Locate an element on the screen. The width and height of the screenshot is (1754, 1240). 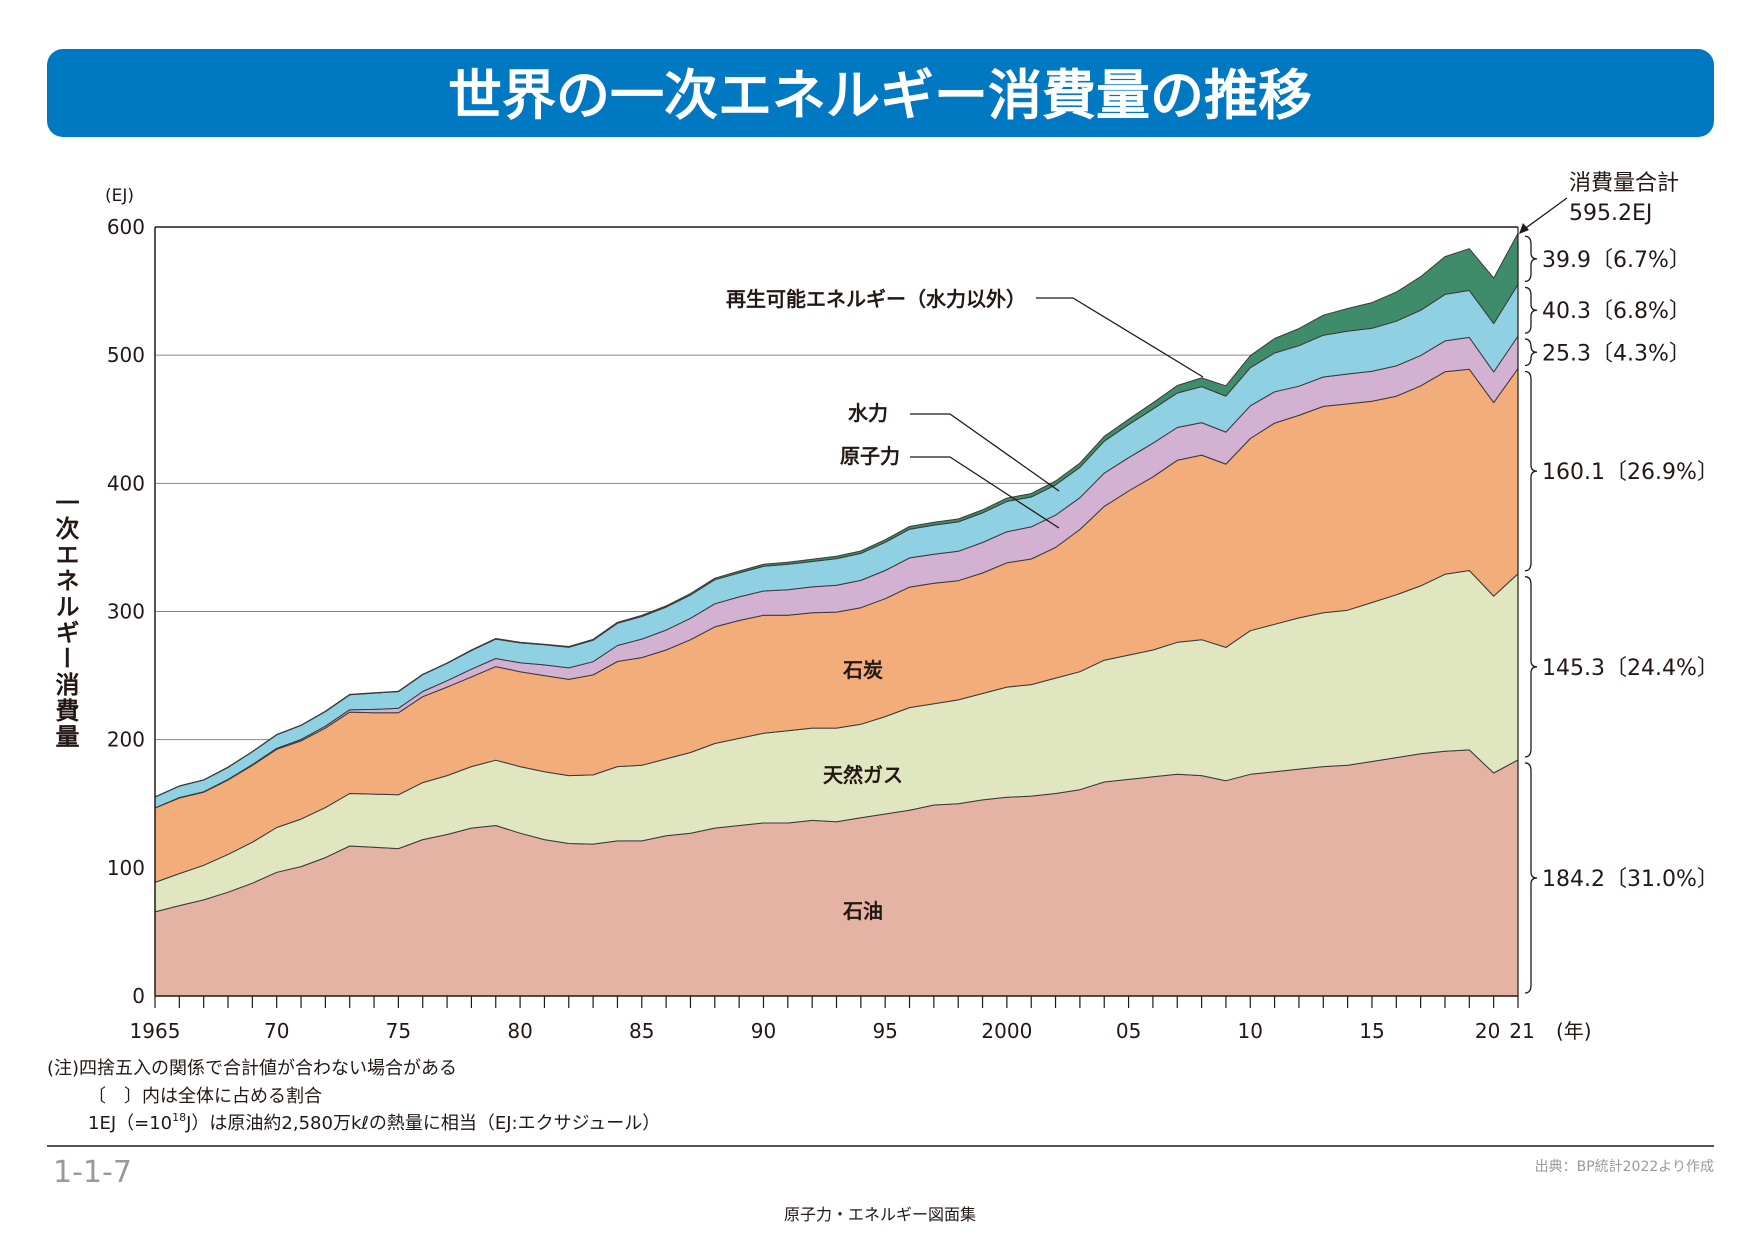
leader-line-hydro is located at coordinates (985, 452).